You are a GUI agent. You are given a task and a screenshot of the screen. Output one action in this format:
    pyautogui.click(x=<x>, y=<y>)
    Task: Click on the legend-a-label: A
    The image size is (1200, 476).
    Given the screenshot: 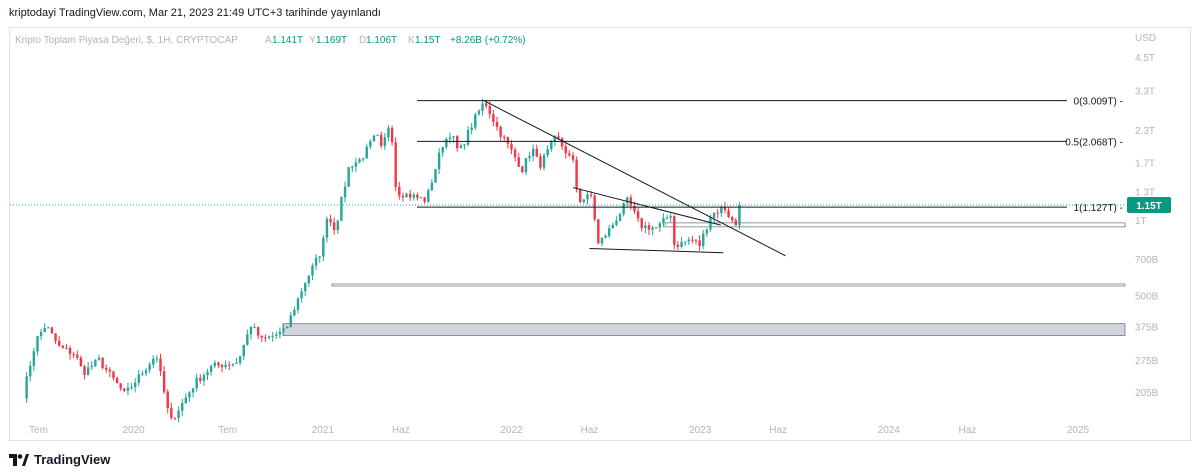 What is the action you would take?
    pyautogui.click(x=268, y=40)
    